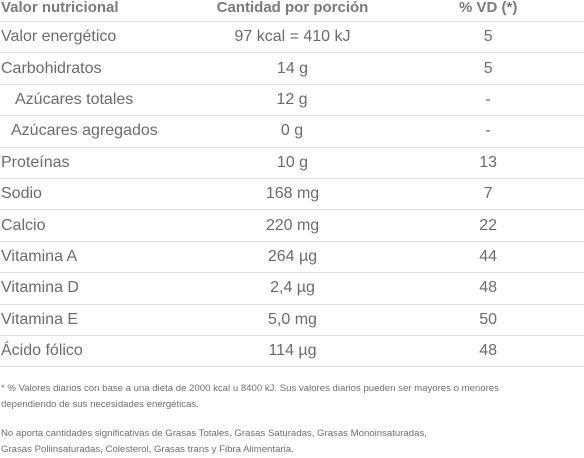  I want to click on table-row: Calcio 220 mg 22, so click(292, 226).